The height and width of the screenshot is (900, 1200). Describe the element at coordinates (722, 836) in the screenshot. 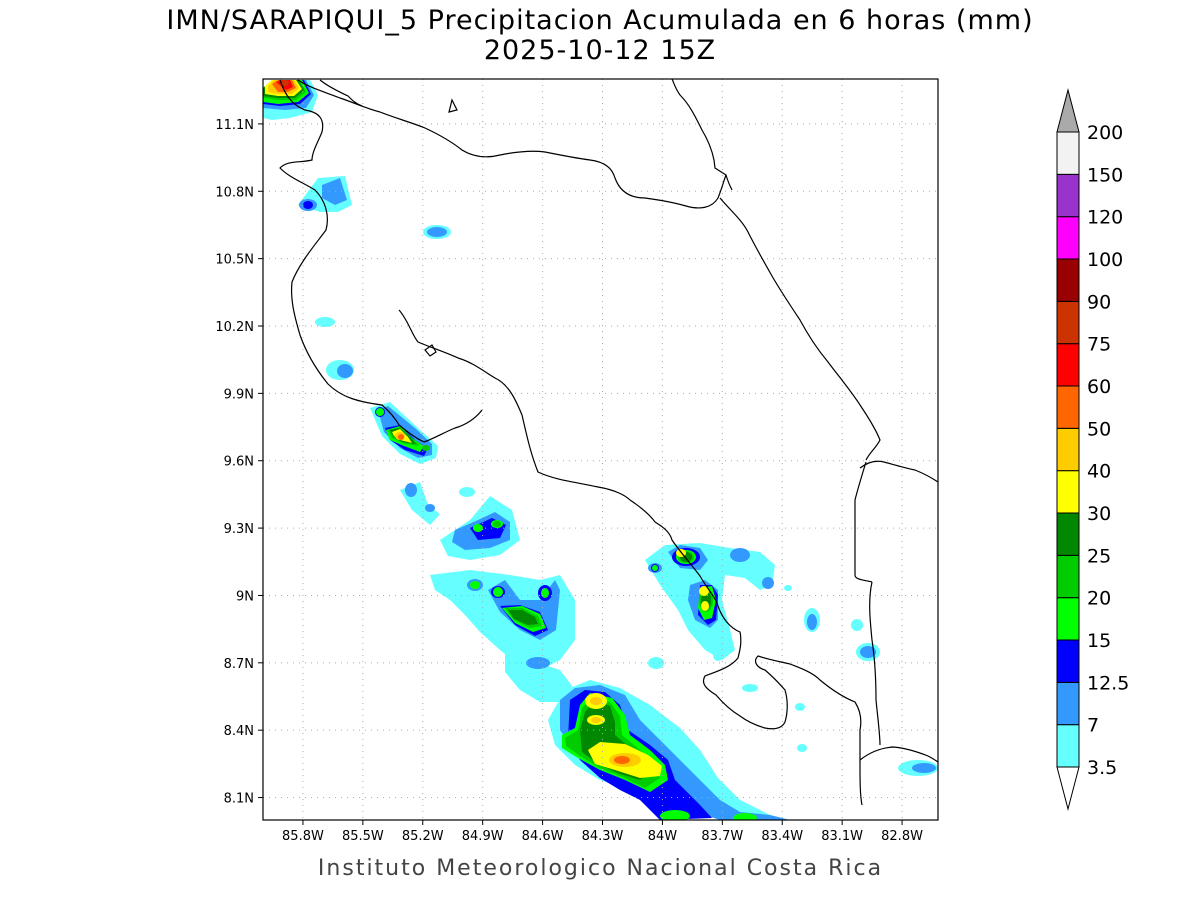

I see `longitude-tick-label: 83.7W` at that location.